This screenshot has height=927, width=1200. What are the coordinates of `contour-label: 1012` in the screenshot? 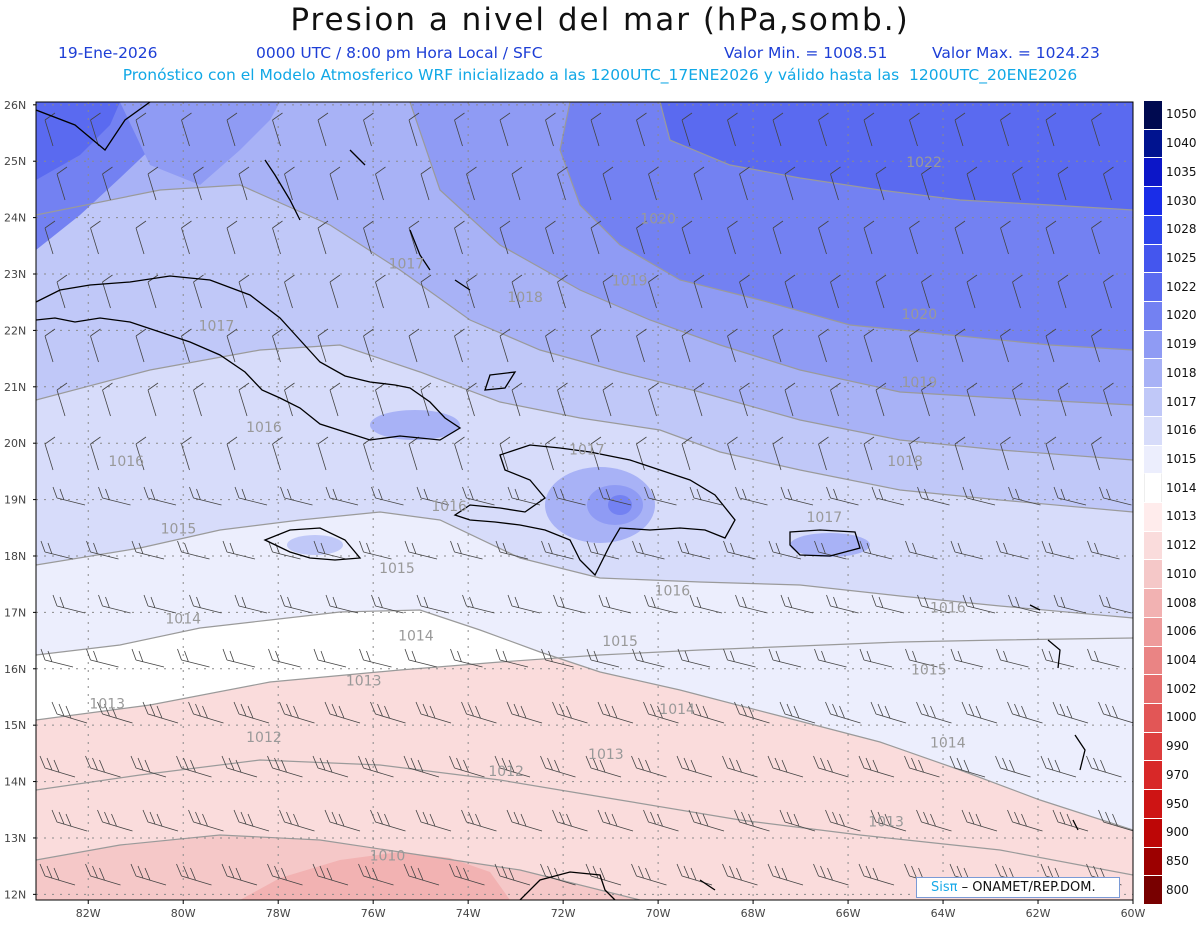 It's located at (264, 738).